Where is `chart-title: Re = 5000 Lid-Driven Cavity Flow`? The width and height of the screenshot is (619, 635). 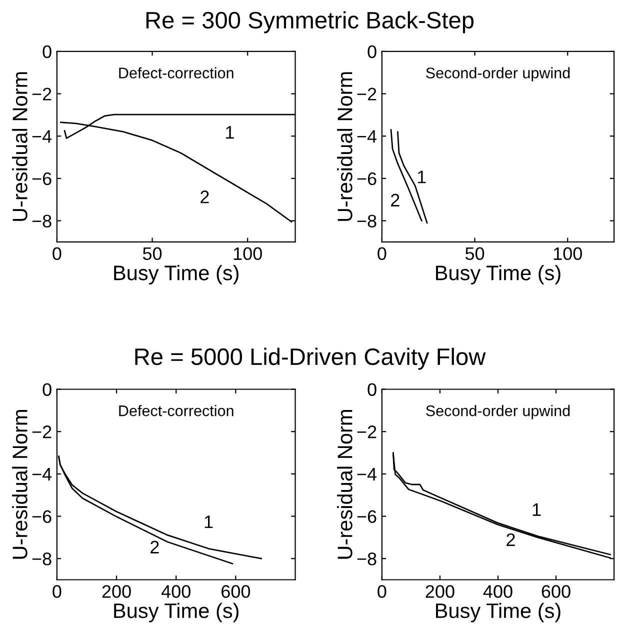 chart-title: Re = 5000 Lid-Driven Cavity Flow is located at coordinates (310, 359).